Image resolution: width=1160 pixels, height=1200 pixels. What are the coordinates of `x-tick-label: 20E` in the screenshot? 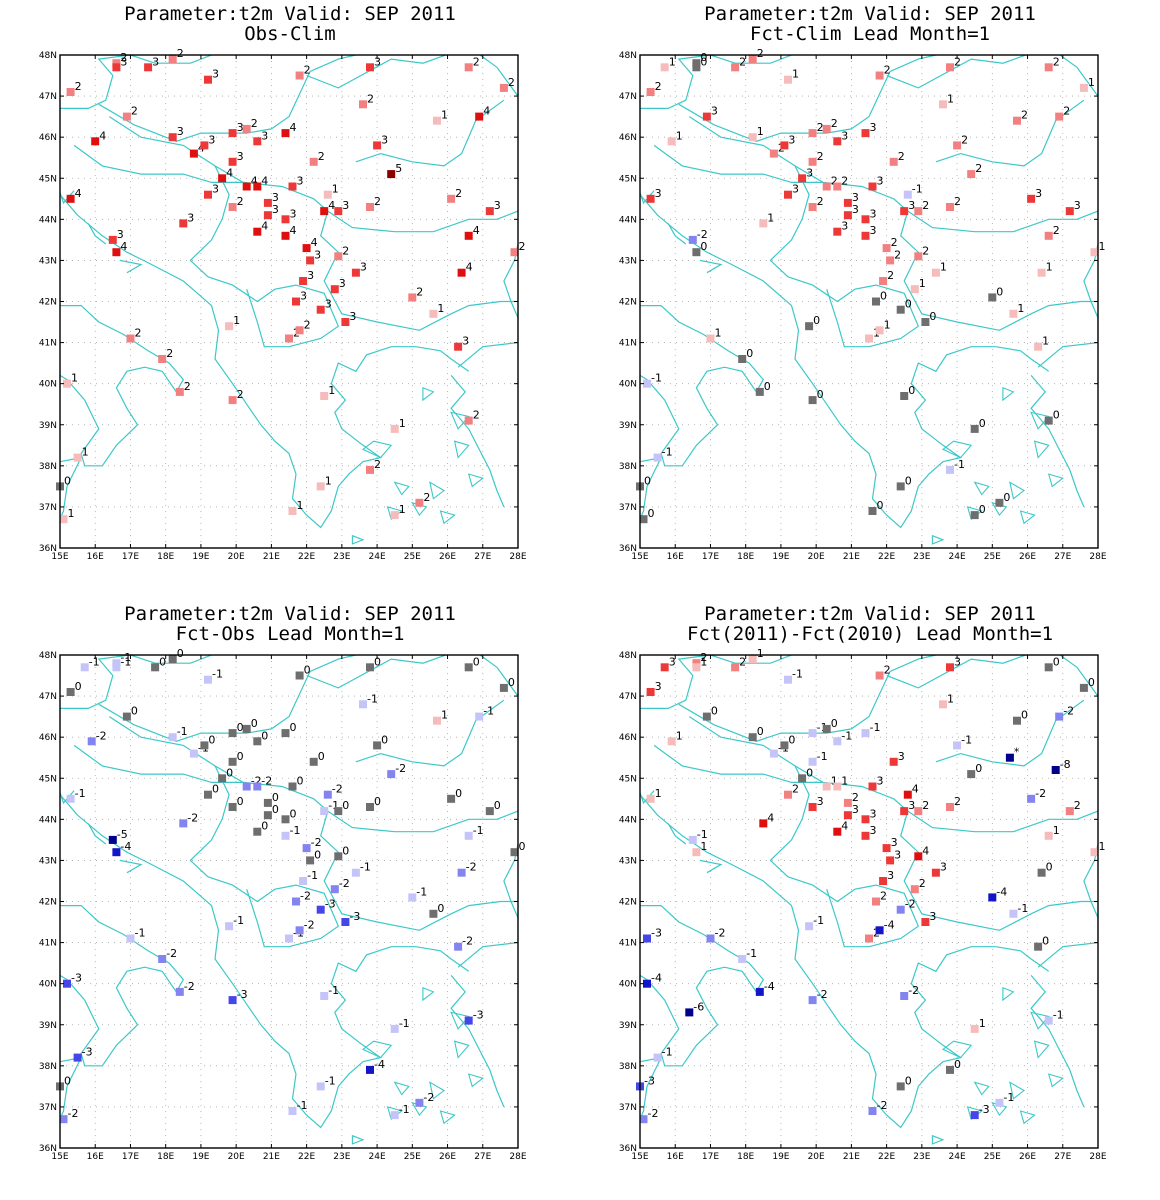 It's located at (236, 1157).